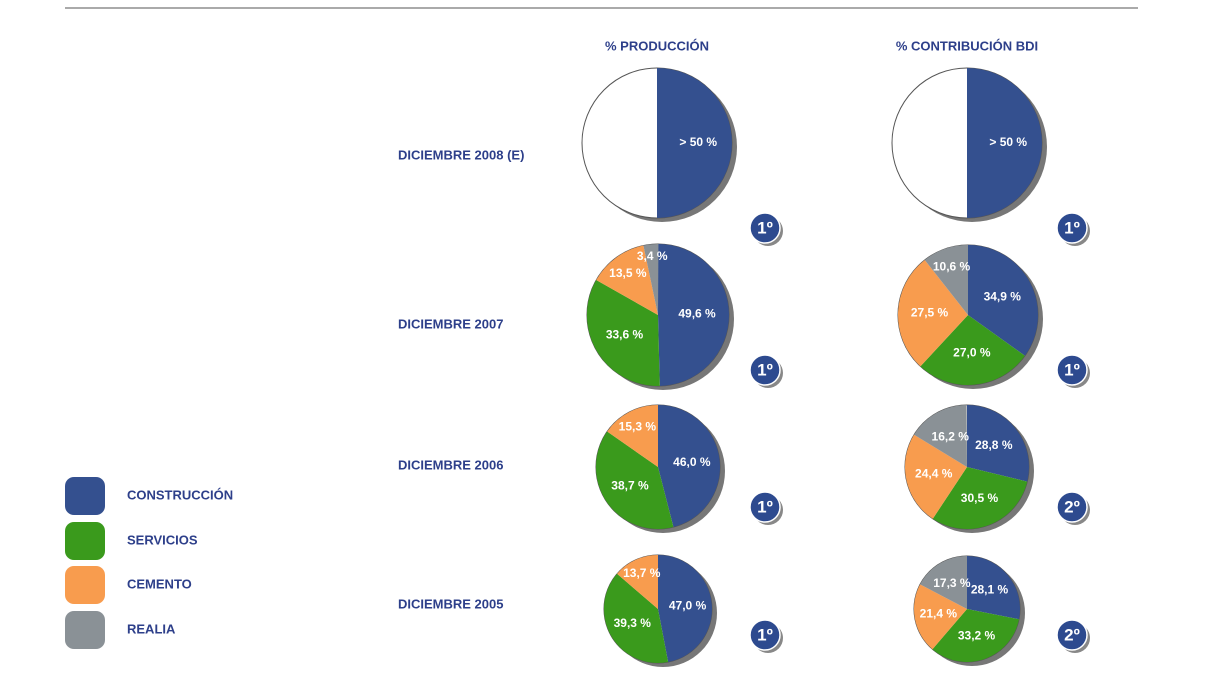 Image resolution: width=1206 pixels, height=691 pixels. I want to click on legend-label: CEMENTO, so click(159, 583).